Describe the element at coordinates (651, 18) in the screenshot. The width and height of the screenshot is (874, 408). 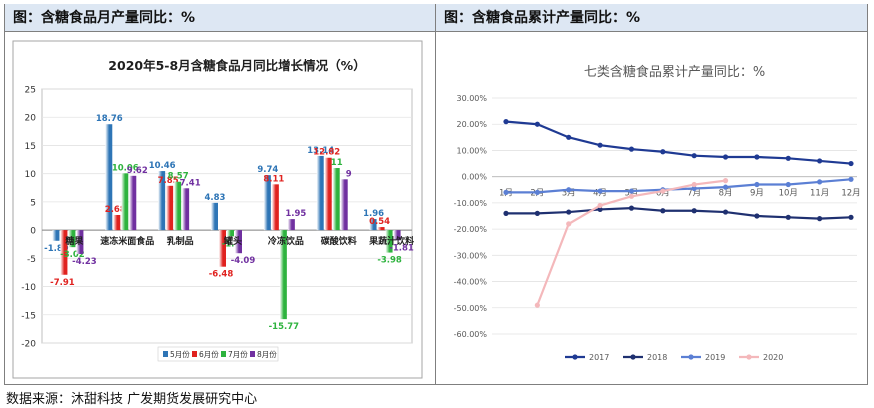
I see `right-panel-header: 图：含糖食品累计产量同比：%` at that location.